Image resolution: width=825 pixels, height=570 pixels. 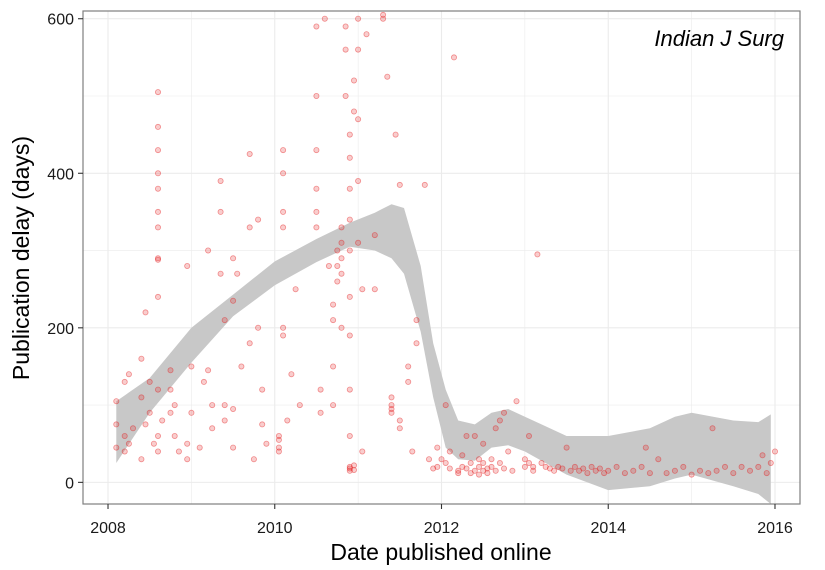 I want to click on panel-label: Indian J Surg, so click(x=719, y=38).